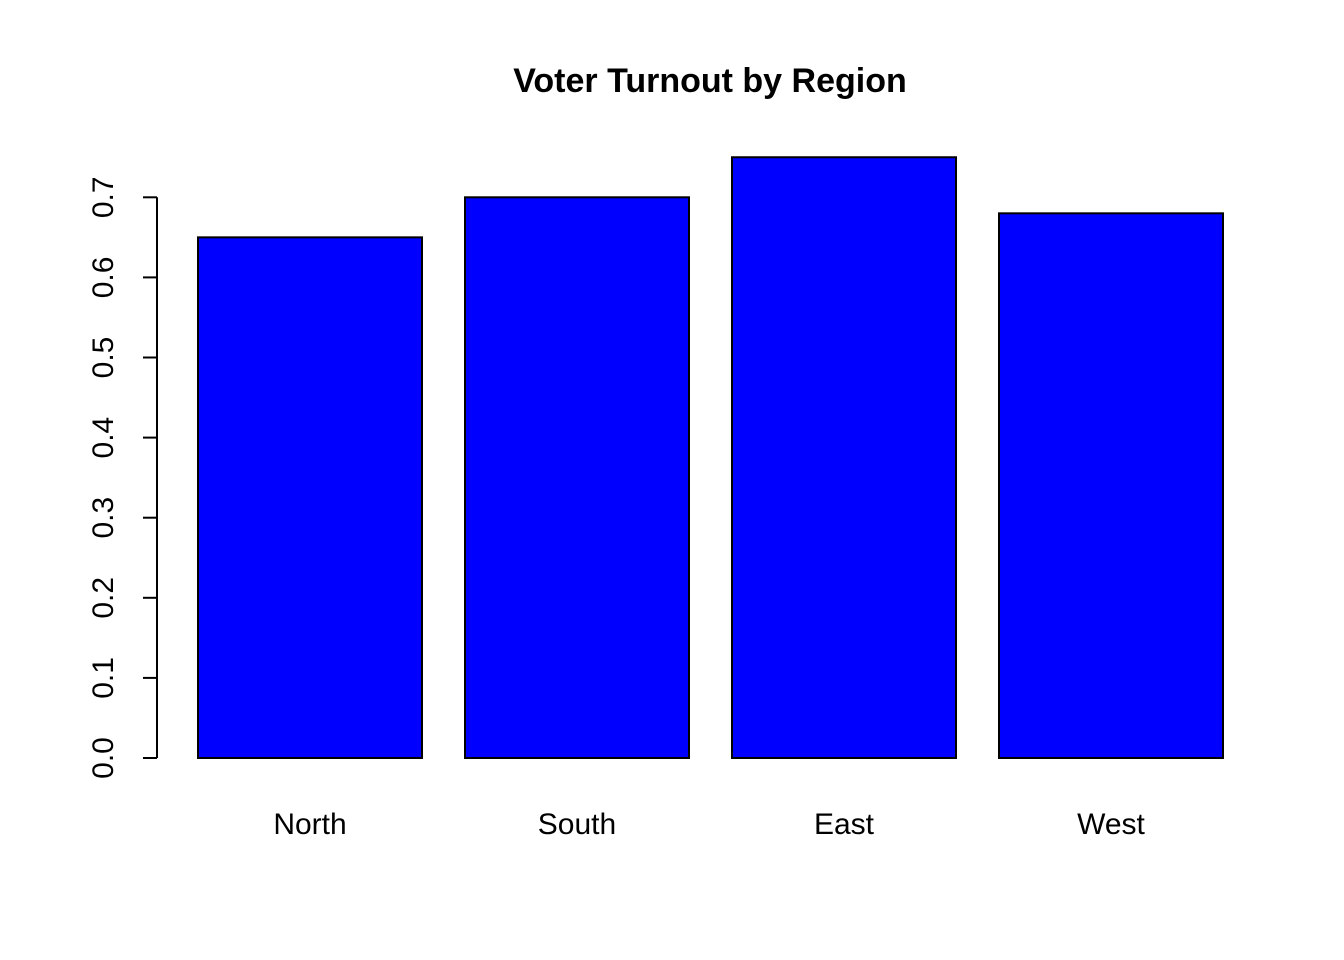  Describe the element at coordinates (310, 498) in the screenshot. I see `bar-north` at that location.